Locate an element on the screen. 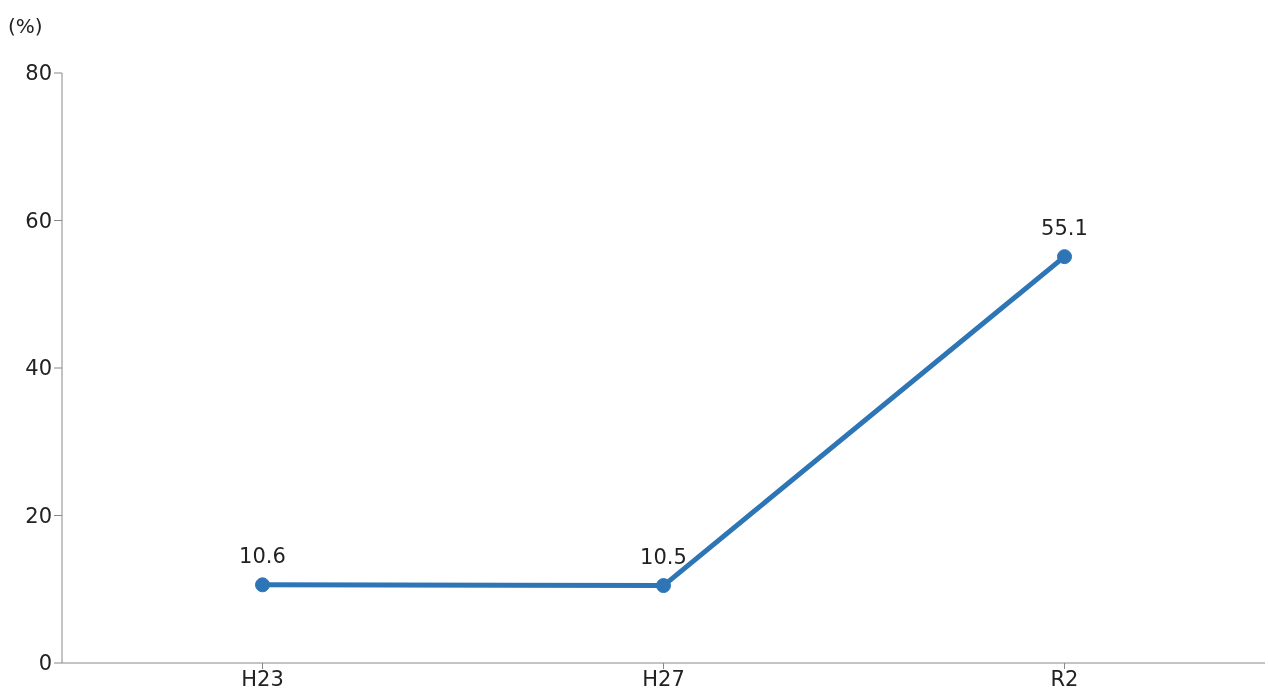 The image size is (1268, 700). y-tick-label: 20 is located at coordinates (38, 515).